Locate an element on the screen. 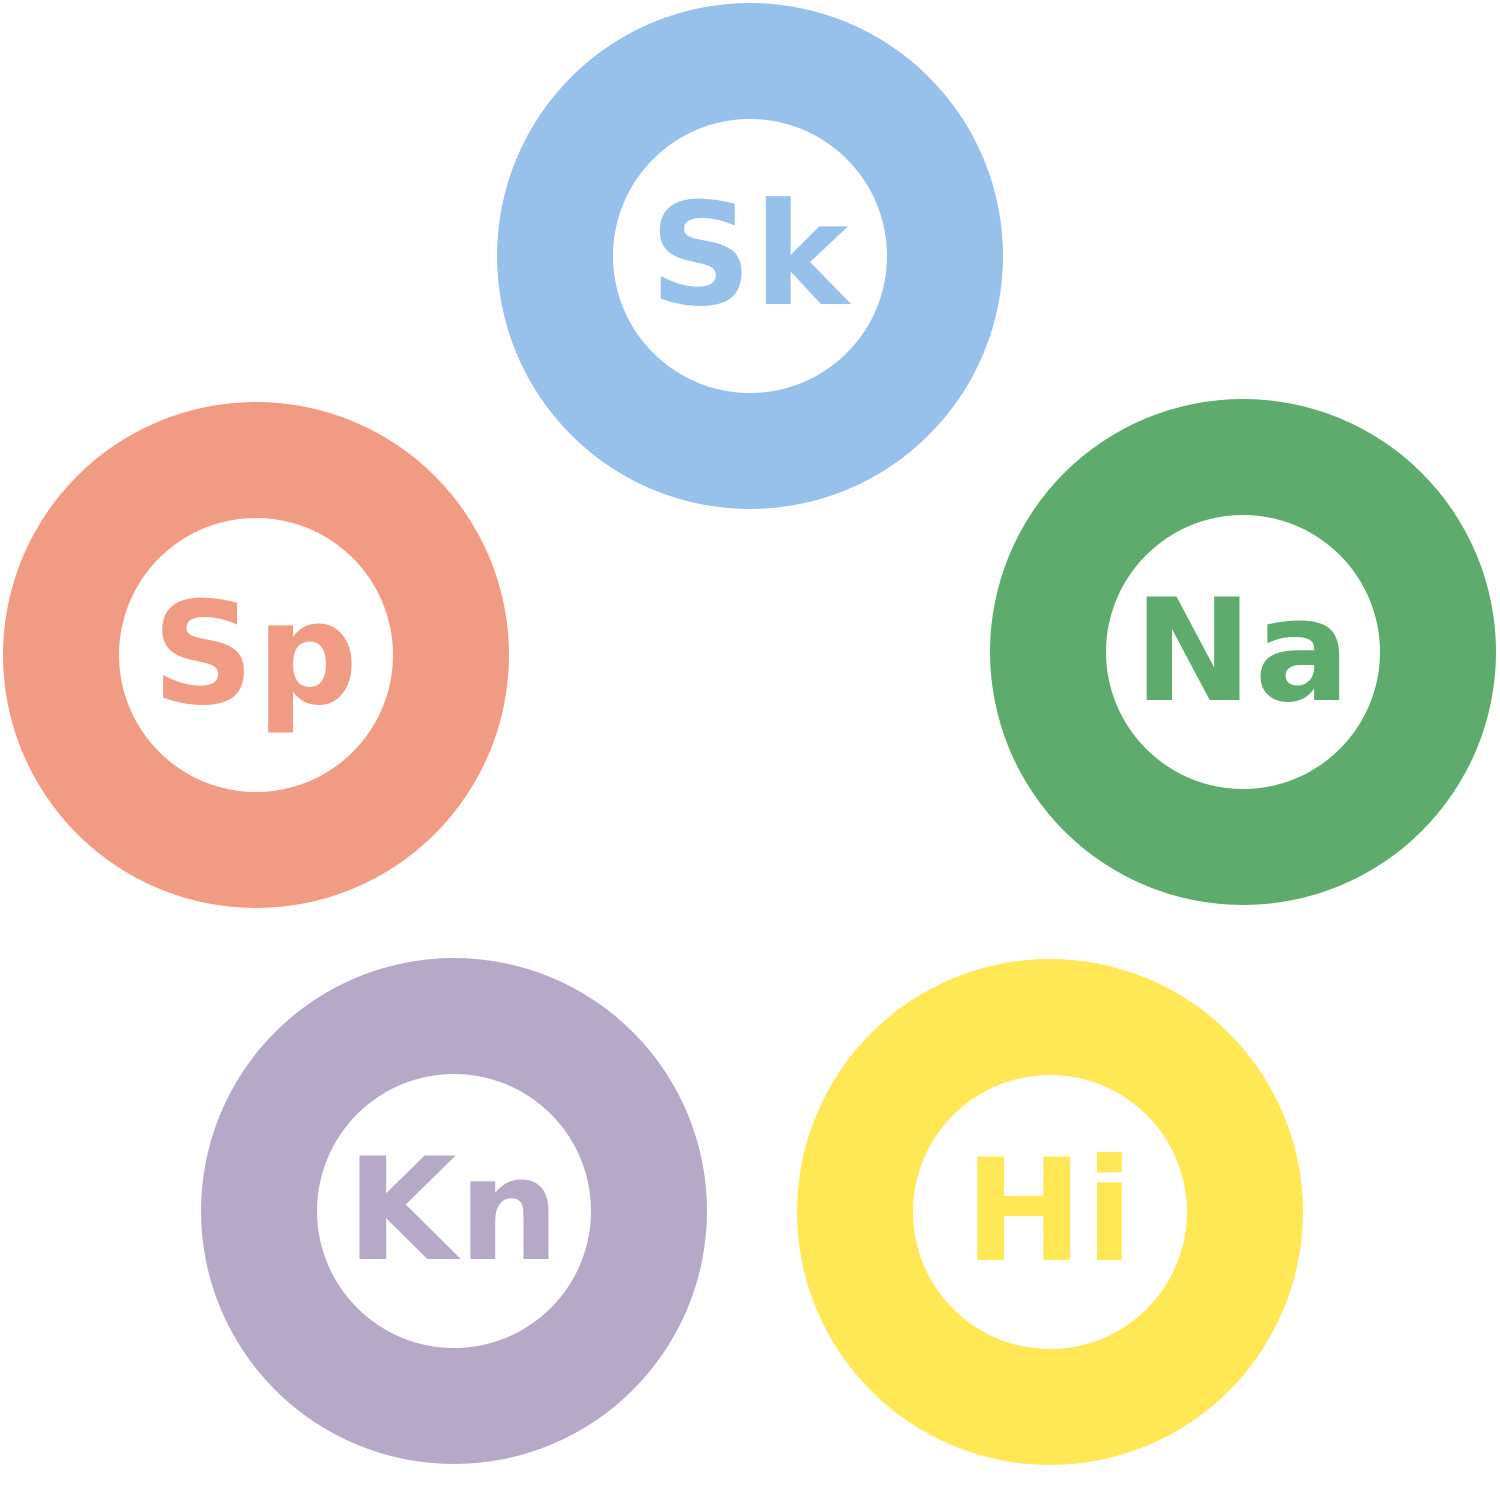 The image size is (1500, 1500). node-sk-ring: Sk is located at coordinates (750, 256).